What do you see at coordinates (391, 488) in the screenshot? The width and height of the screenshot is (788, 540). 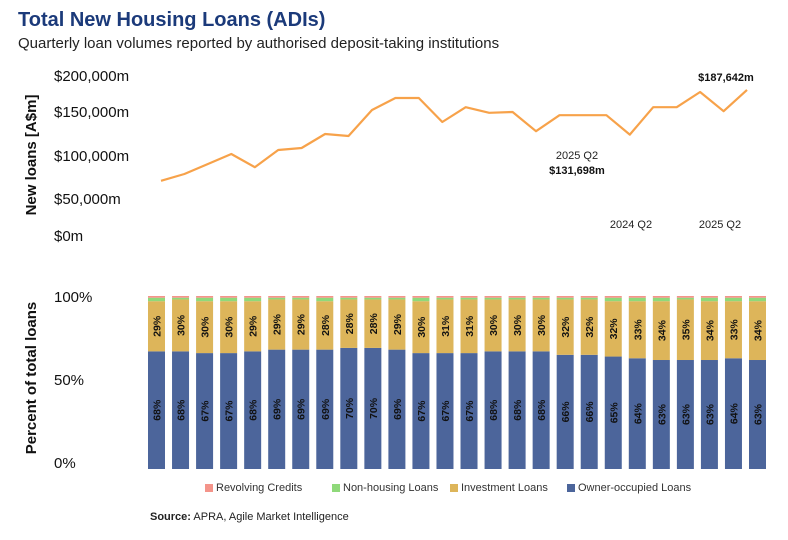 I see `legend-label: Non-housing Loans` at bounding box center [391, 488].